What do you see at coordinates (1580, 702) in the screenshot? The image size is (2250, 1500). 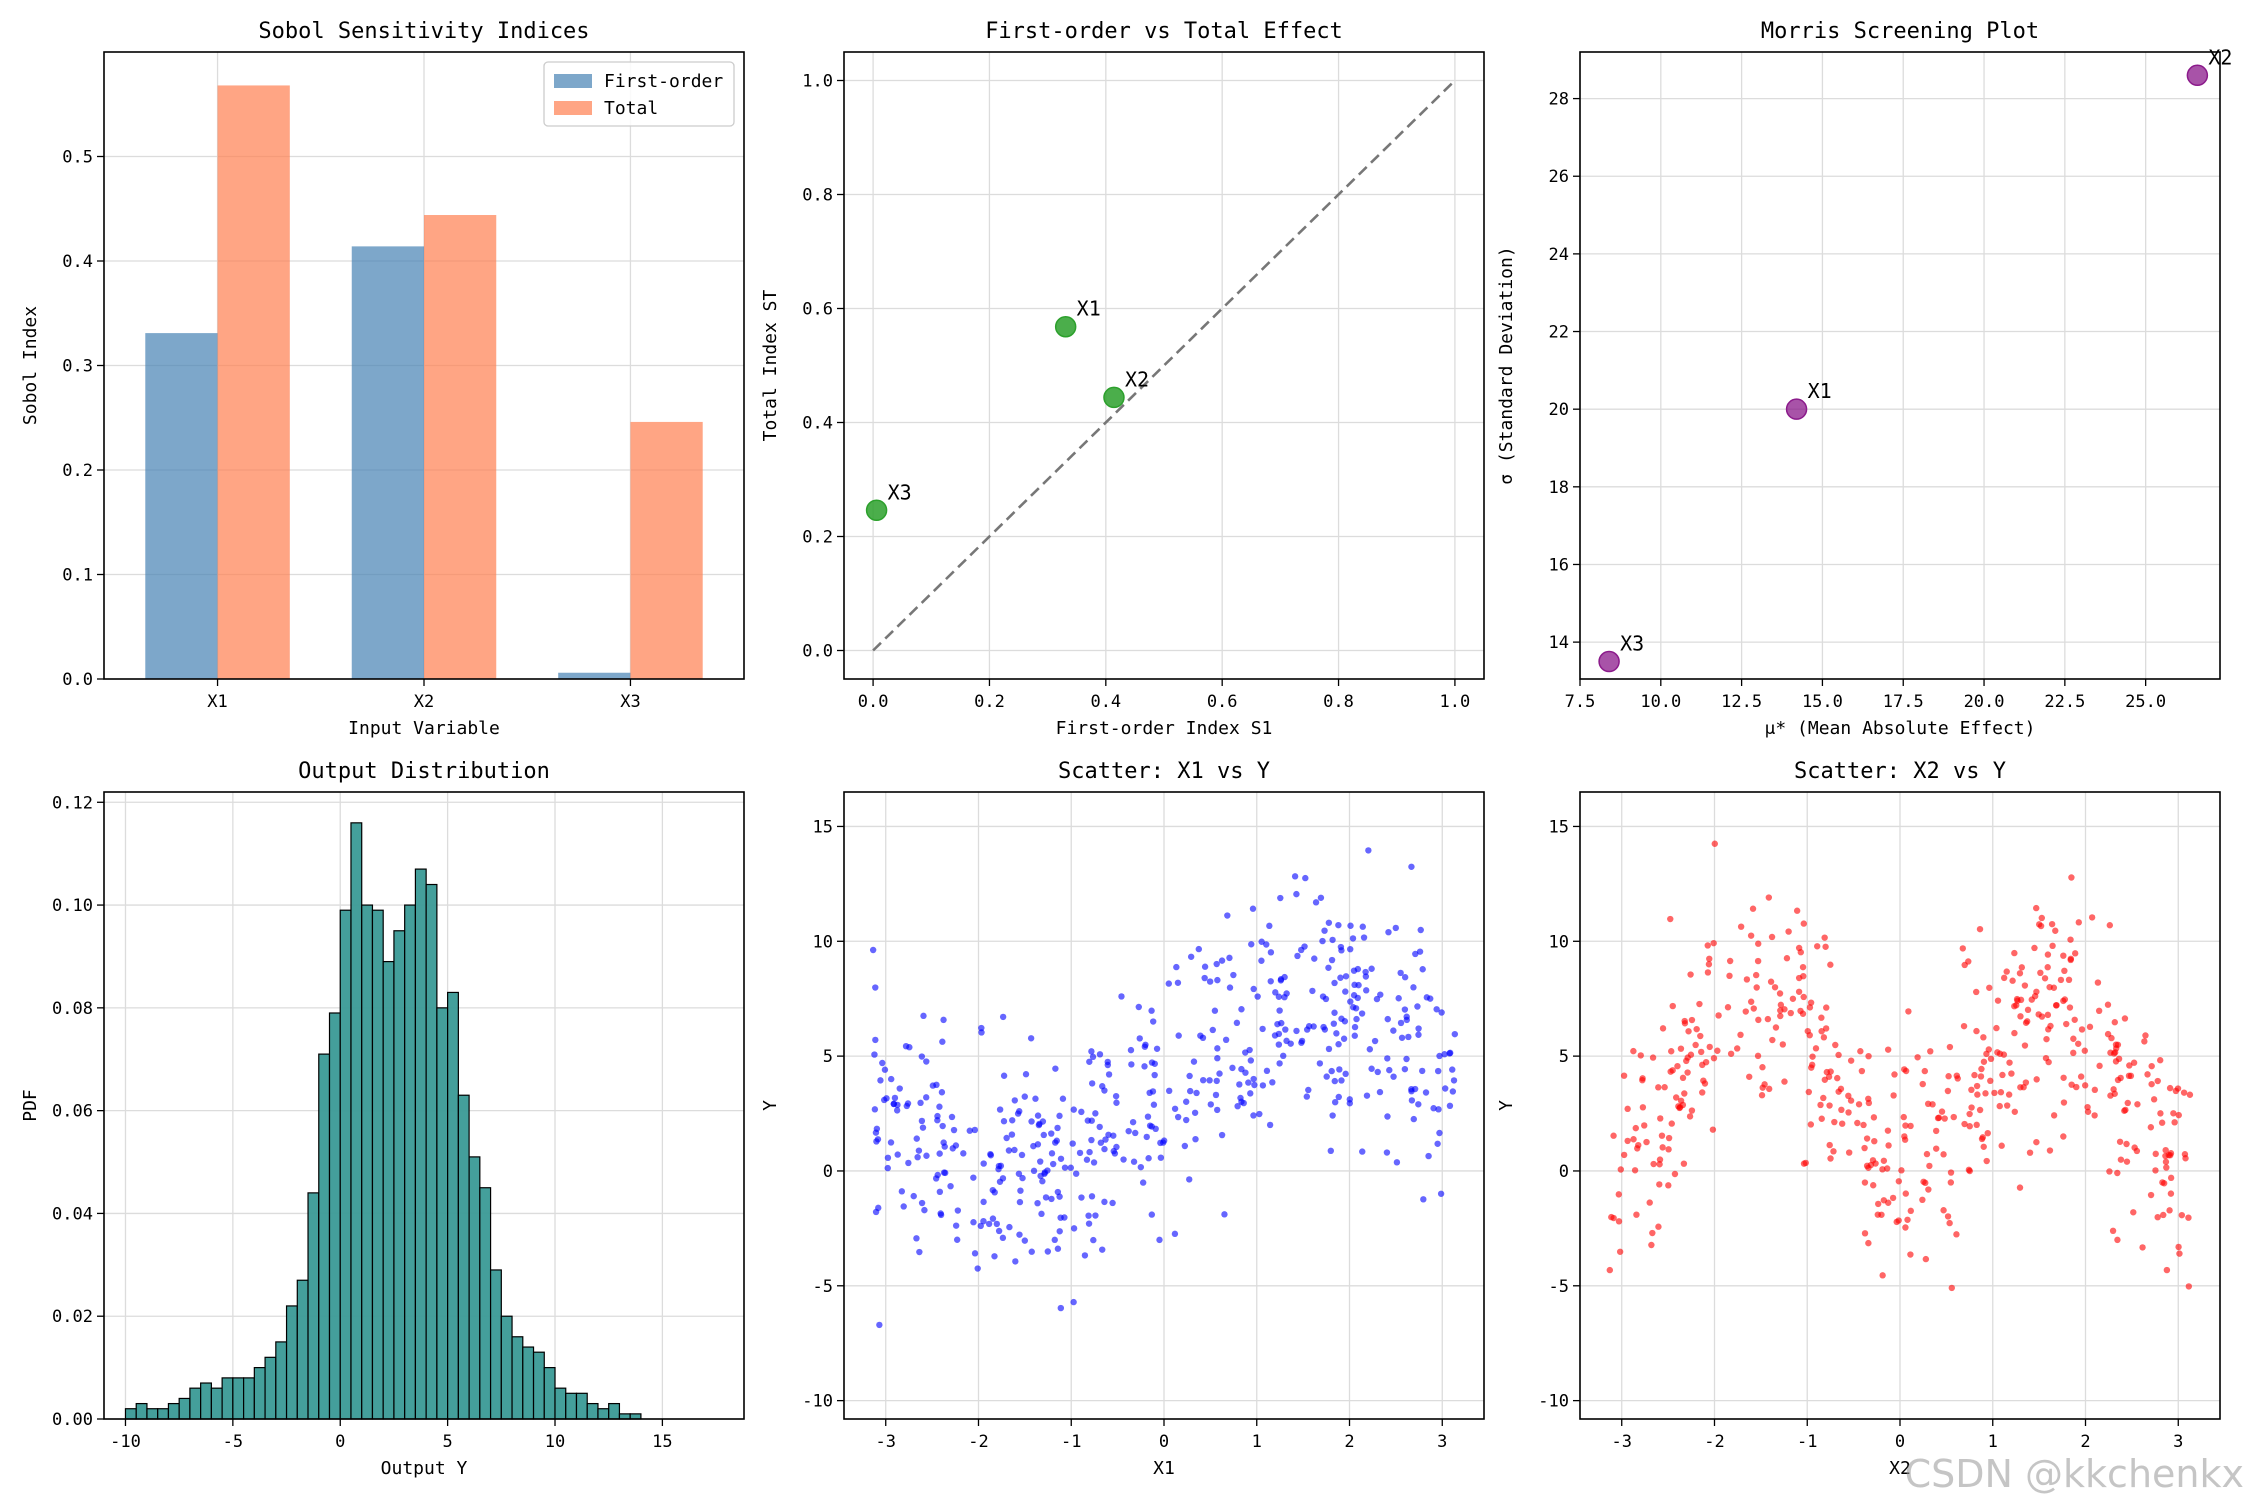 I see `x-tick-label: 7.5` at bounding box center [1580, 702].